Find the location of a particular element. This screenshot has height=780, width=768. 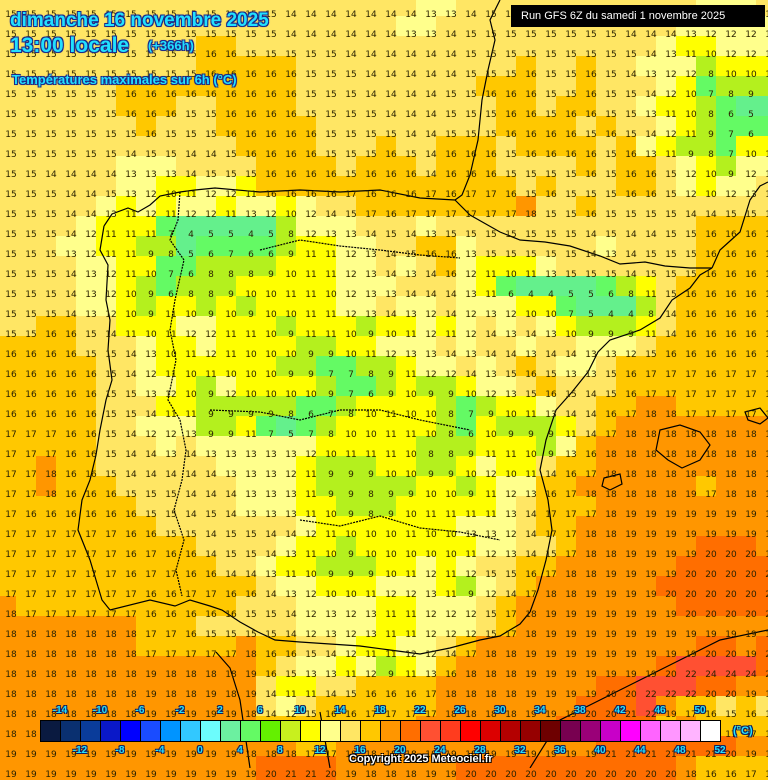

variable-title: Températures maximales sur 6h (°C) is located at coordinates (124, 79).